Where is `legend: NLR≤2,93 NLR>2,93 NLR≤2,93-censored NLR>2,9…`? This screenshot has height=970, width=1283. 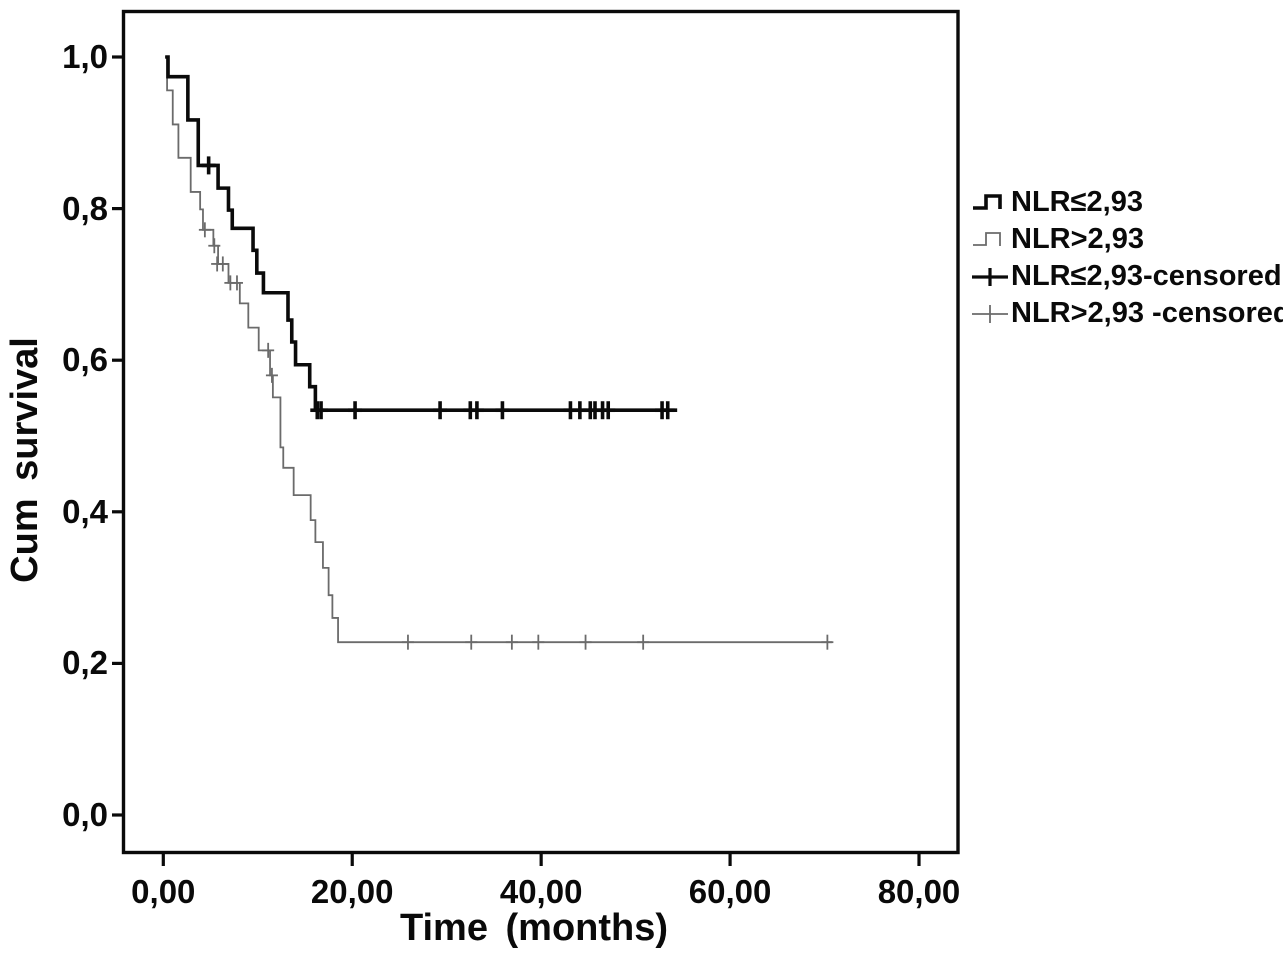
legend: NLR≤2,93 NLR>2,93 NLR≤2,93-censored NLR>2,9… is located at coordinates (1127, 258).